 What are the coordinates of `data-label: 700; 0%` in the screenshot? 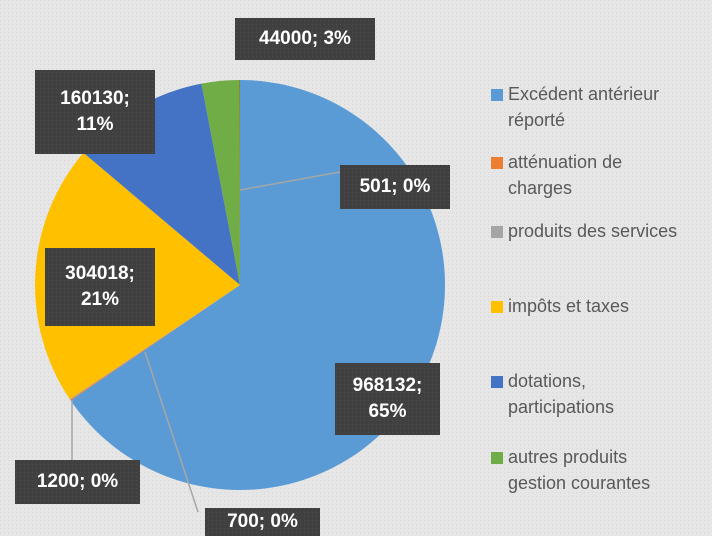 It's located at (262, 521).